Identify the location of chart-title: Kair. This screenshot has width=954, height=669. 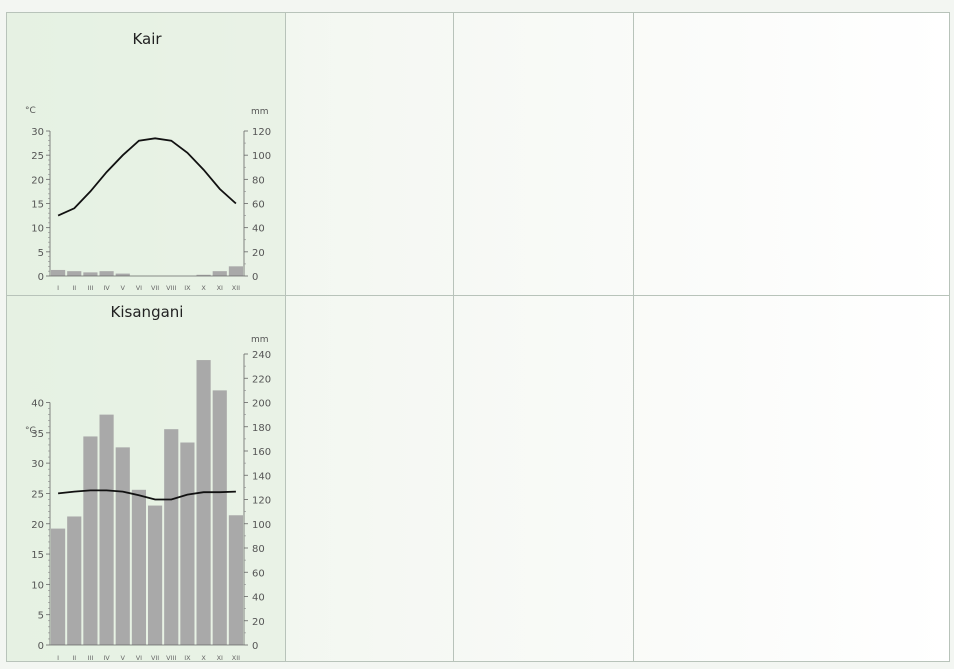
(147, 39).